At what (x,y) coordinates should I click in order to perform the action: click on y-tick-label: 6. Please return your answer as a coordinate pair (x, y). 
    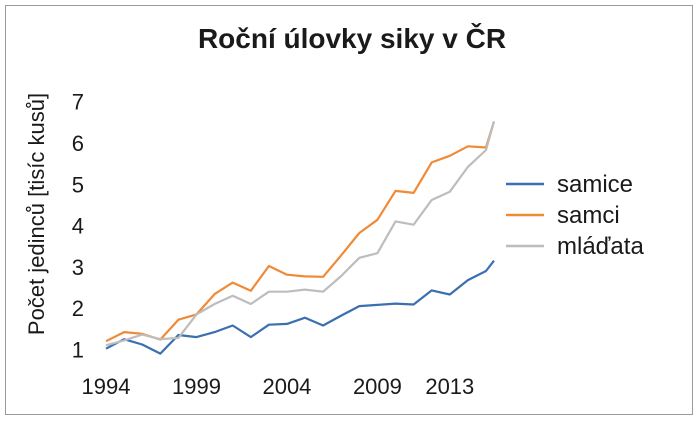
    Looking at the image, I should click on (78, 143).